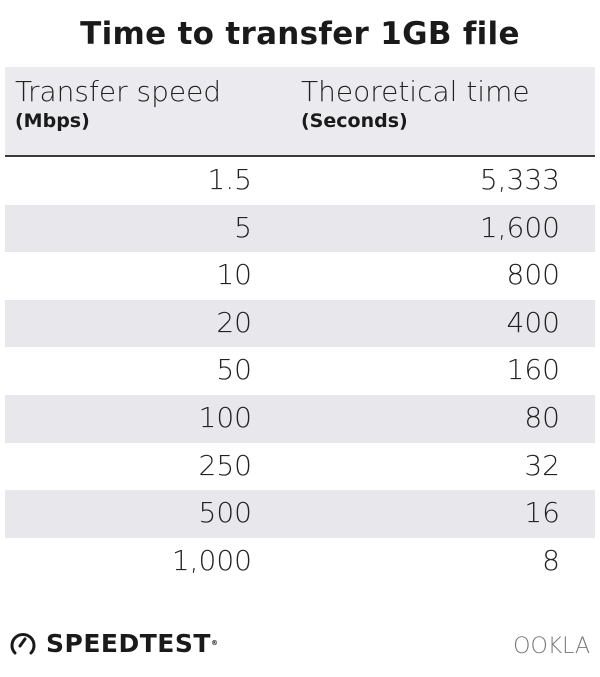 The image size is (600, 677). What do you see at coordinates (415, 91) in the screenshot?
I see `column-label: Theoretical time` at bounding box center [415, 91].